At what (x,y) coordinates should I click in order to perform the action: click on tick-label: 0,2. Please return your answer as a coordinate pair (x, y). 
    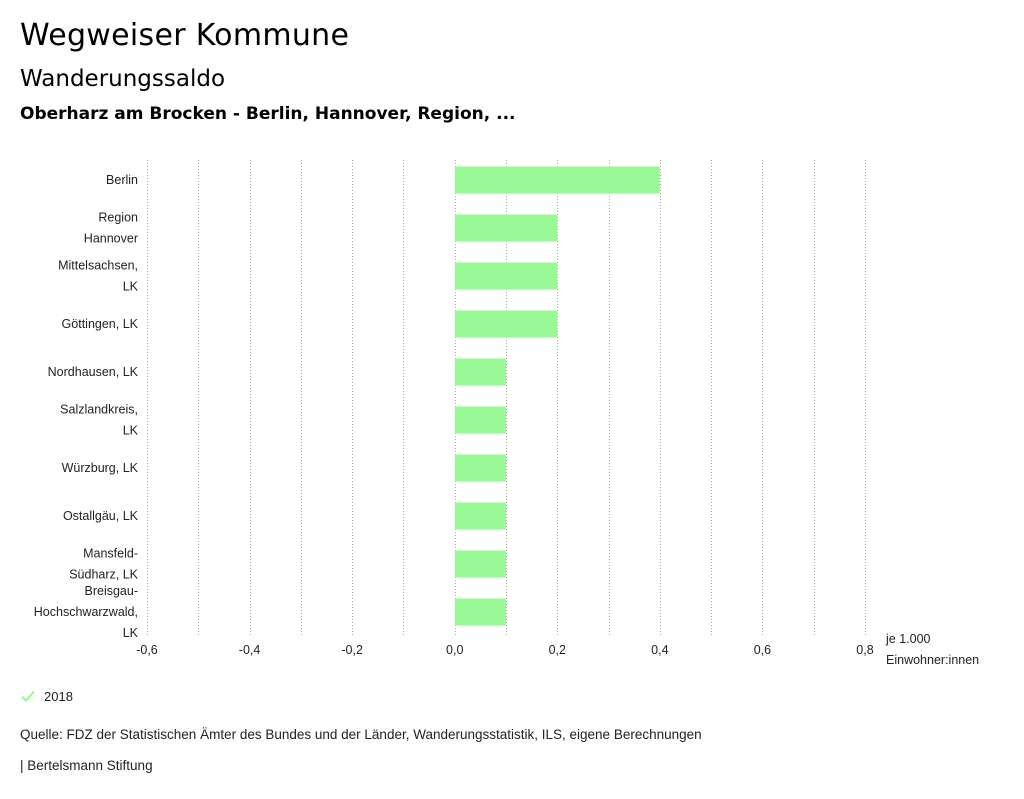
    Looking at the image, I should click on (557, 650).